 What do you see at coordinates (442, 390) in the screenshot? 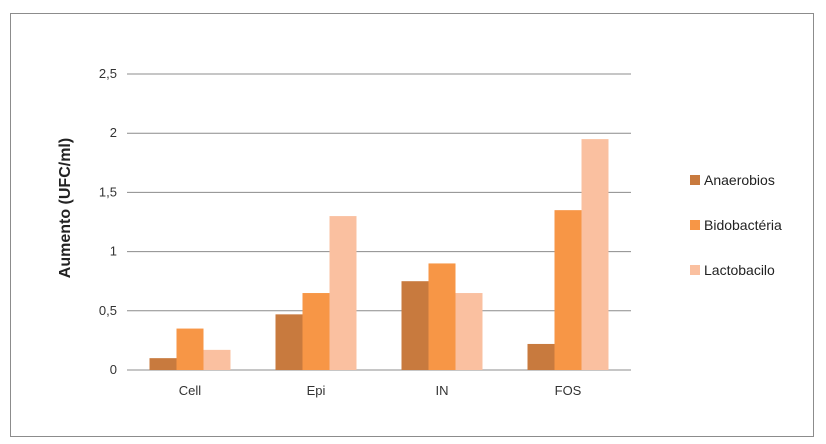
I see `x-tick-label: IN` at bounding box center [442, 390].